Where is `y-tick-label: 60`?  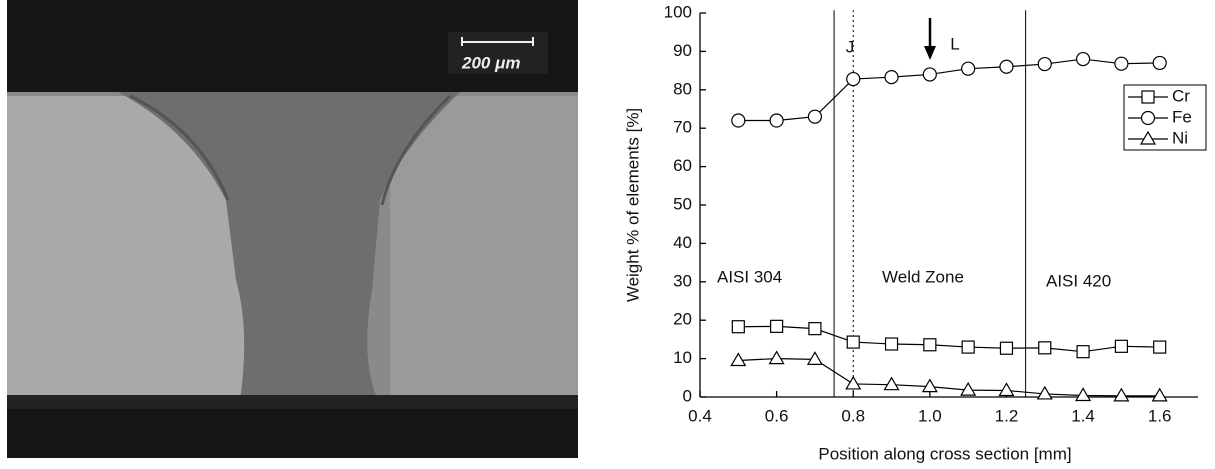
y-tick-label: 60 is located at coordinates (682, 165).